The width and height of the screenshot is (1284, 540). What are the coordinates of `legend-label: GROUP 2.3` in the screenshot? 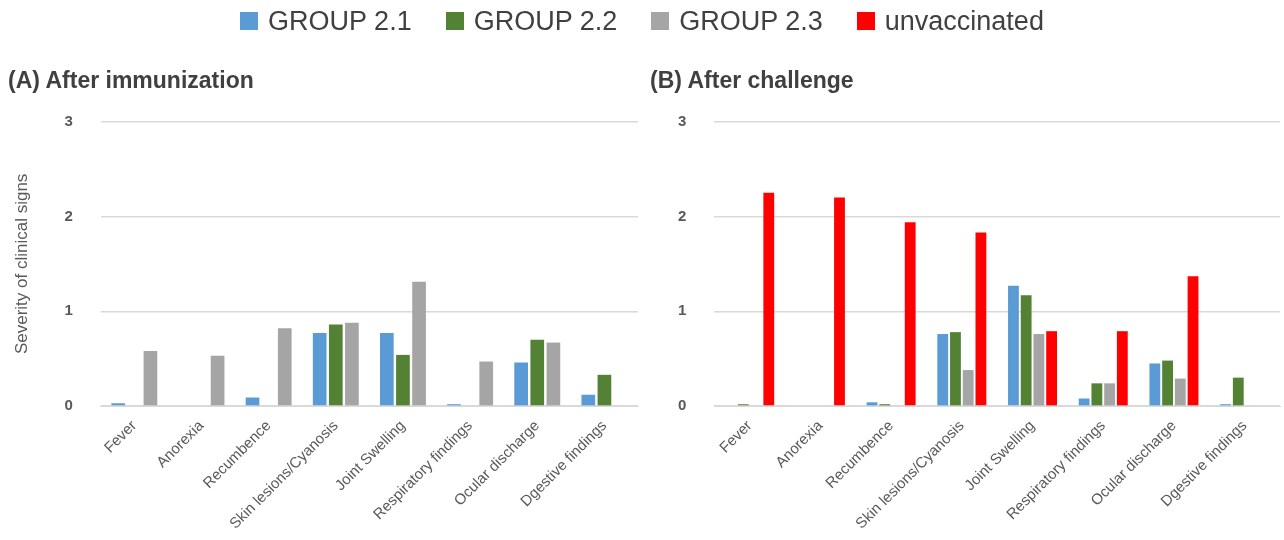 It's located at (750, 21).